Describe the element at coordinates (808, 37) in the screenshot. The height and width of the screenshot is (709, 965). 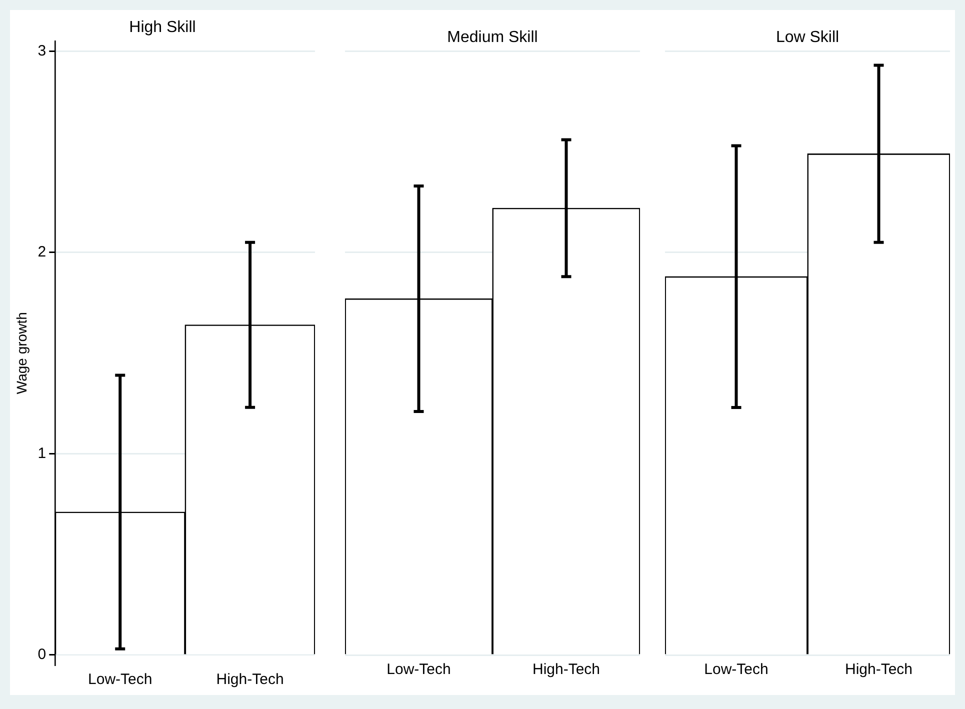
I see `chart-title: Low Skill` at that location.